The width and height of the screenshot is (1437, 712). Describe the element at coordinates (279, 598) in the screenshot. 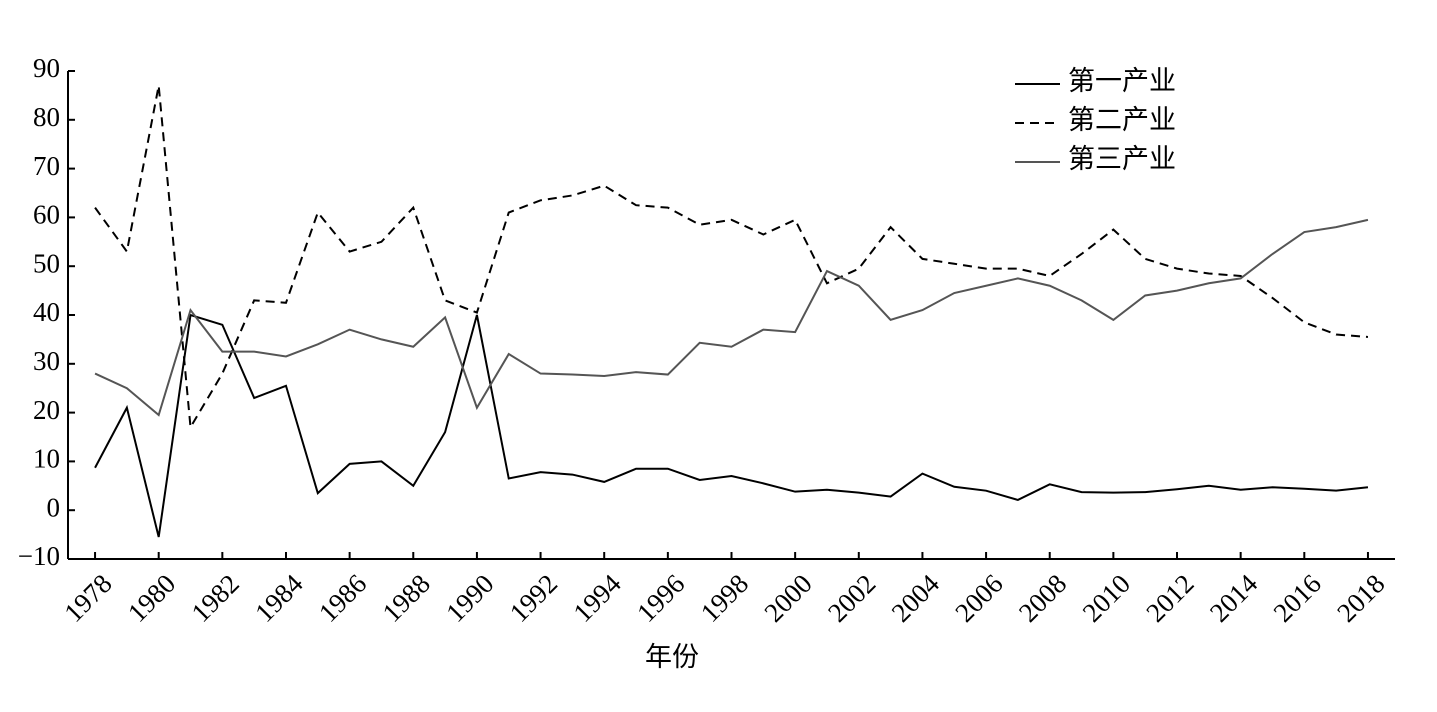

I see `x-tick-label: 1984` at that location.